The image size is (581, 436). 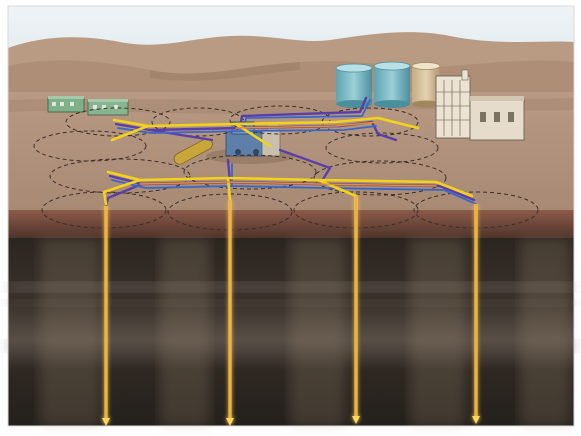 I want to click on hill-ridge-shadow, so click(x=225, y=71).